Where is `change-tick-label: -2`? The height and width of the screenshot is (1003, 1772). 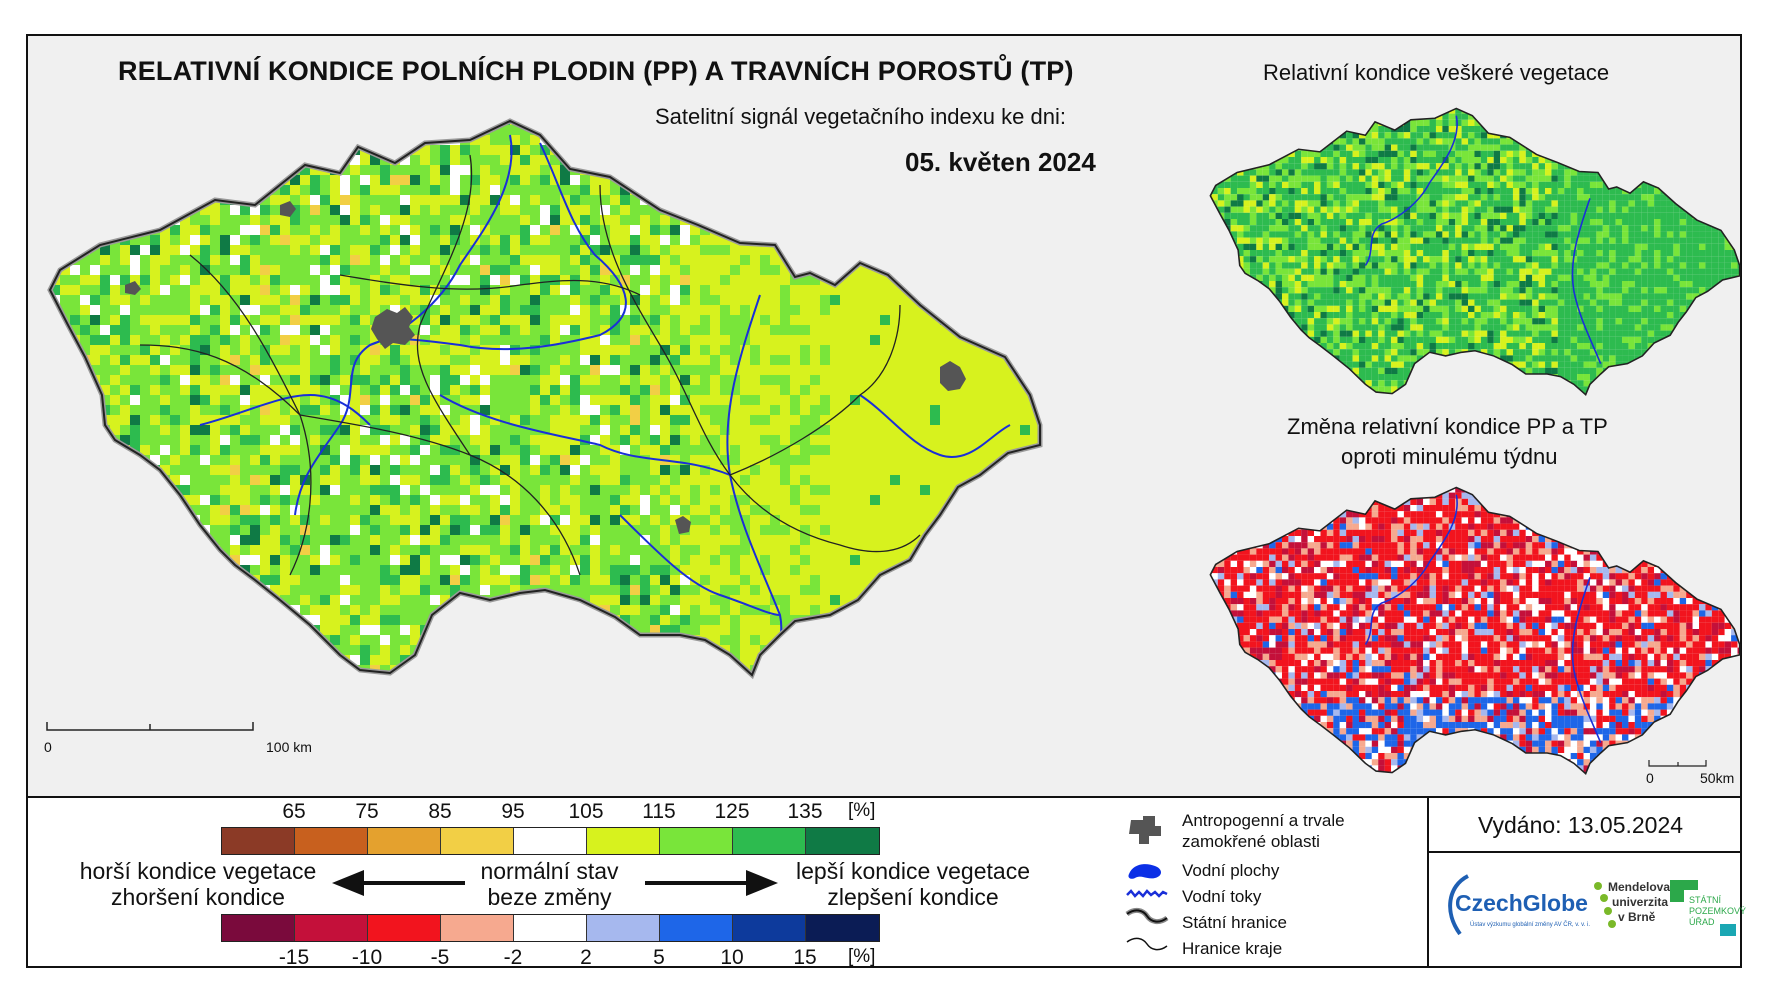 change-tick-label: -2 is located at coordinates (513, 957).